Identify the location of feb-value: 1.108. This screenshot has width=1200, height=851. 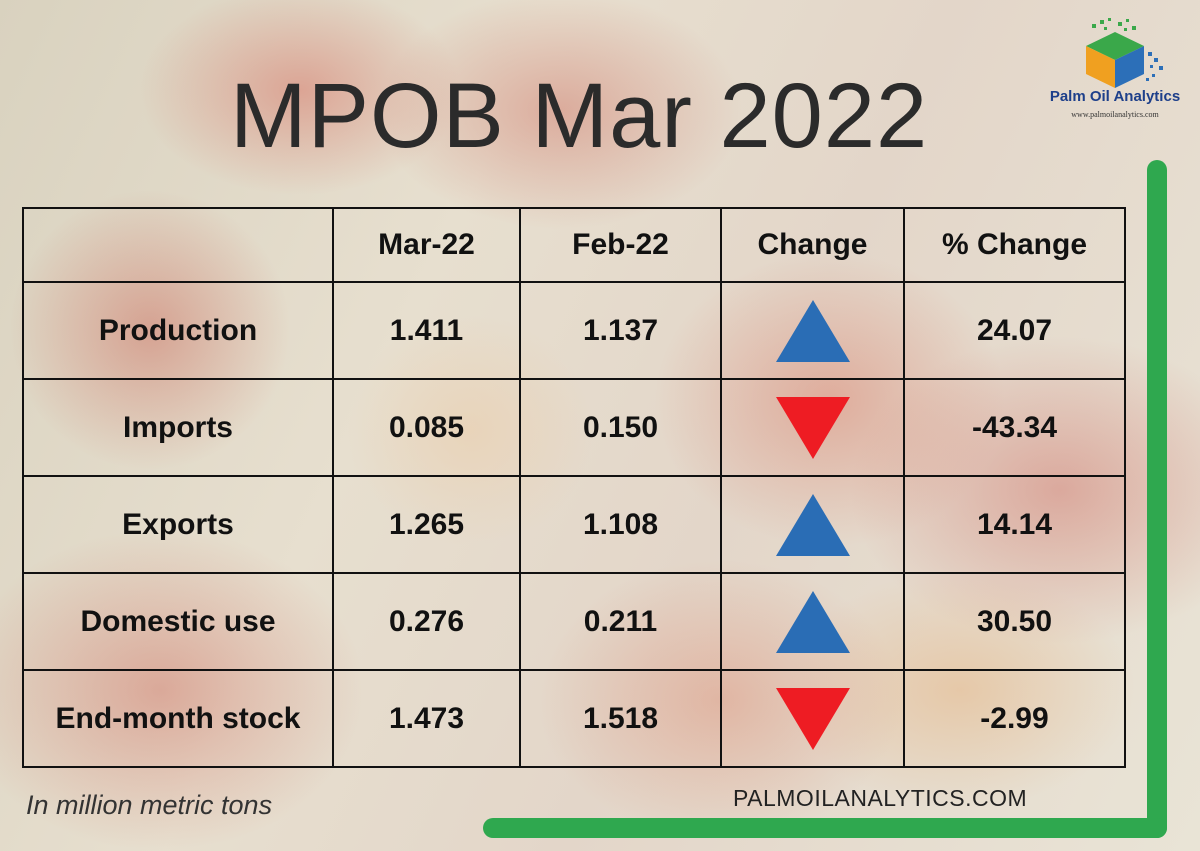
(620, 524).